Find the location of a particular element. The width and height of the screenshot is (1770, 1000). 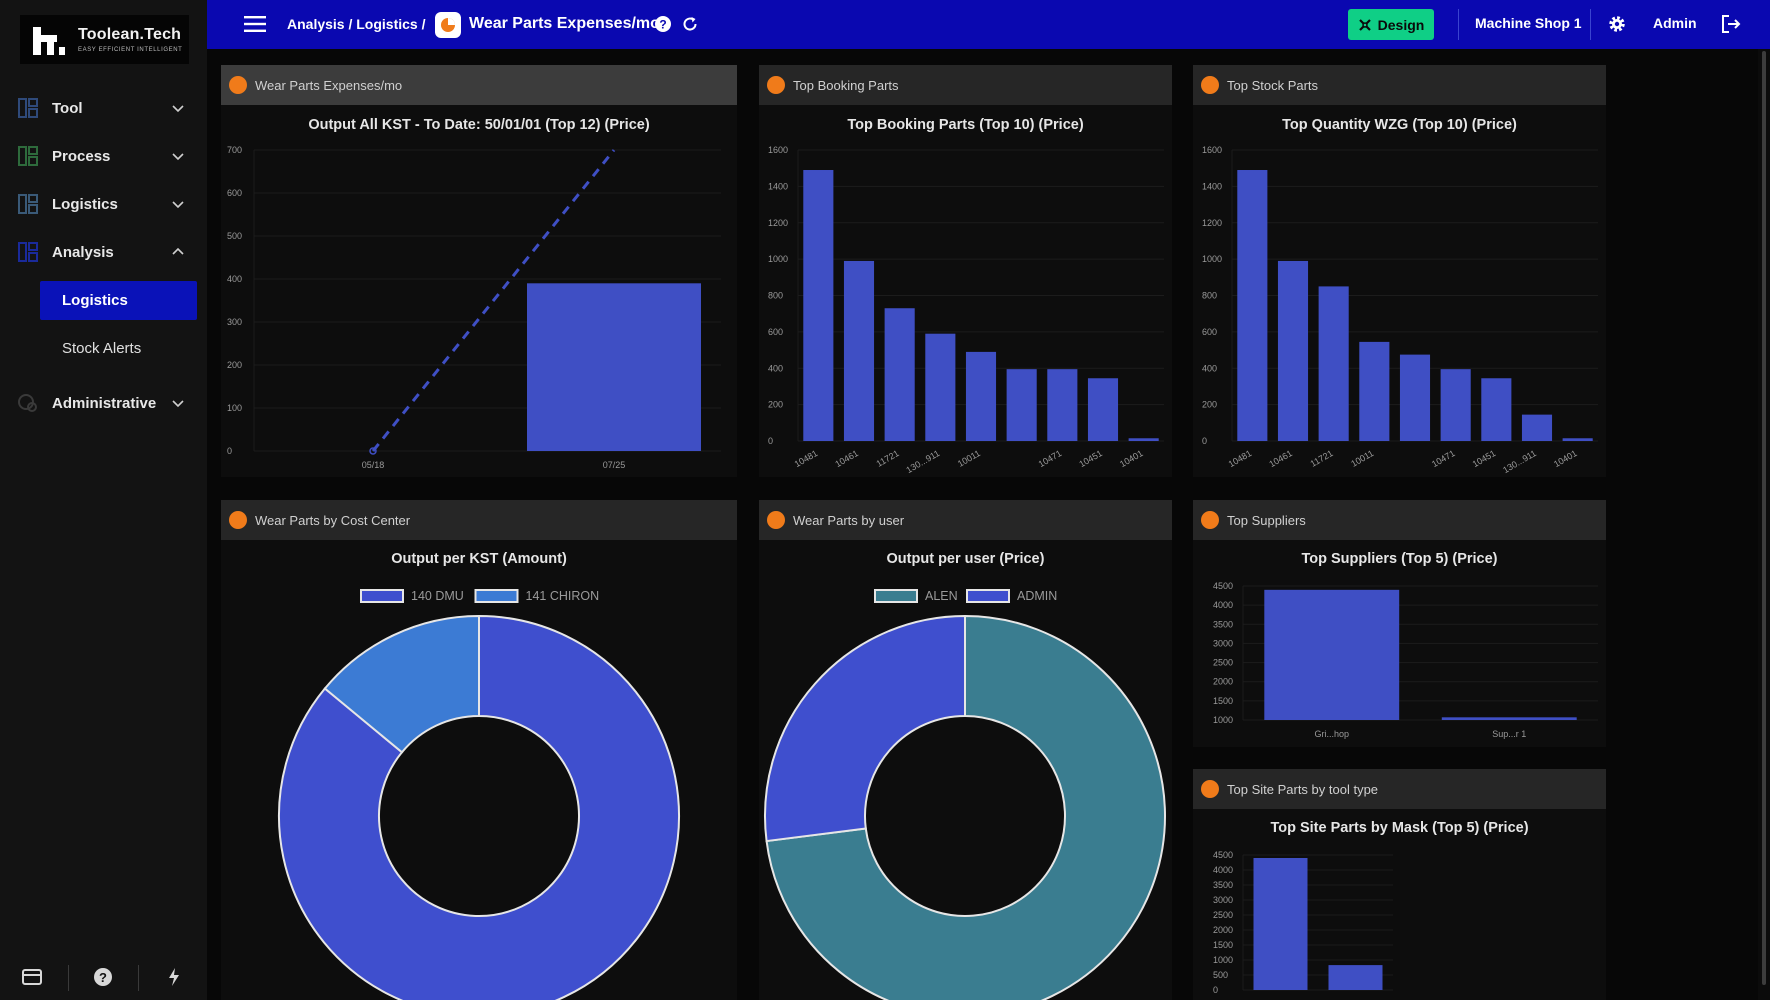

legend-label: ALEN is located at coordinates (941, 596).